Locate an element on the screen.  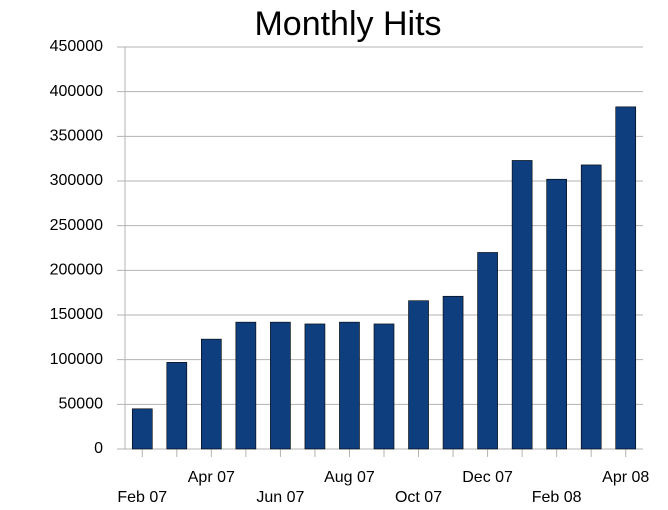
y-tick-label: 400000 is located at coordinates (76, 91).